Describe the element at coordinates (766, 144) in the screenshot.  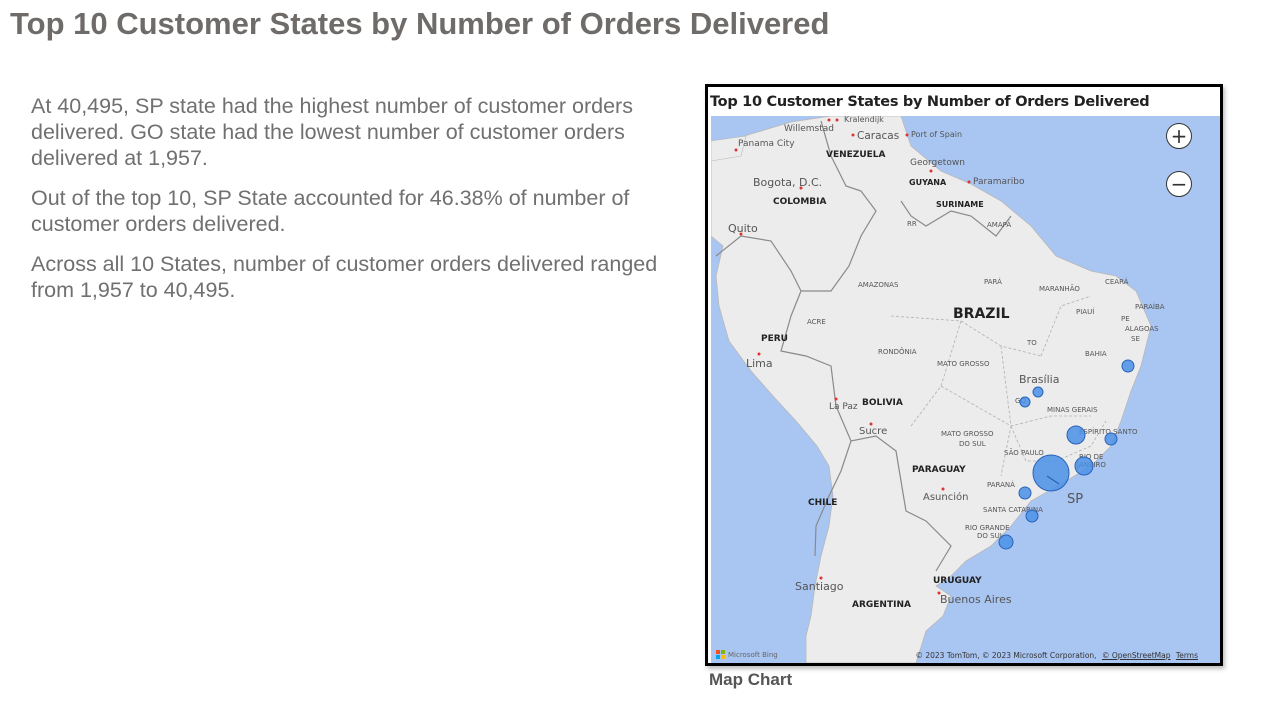
I see `map-label: Panama City` at that location.